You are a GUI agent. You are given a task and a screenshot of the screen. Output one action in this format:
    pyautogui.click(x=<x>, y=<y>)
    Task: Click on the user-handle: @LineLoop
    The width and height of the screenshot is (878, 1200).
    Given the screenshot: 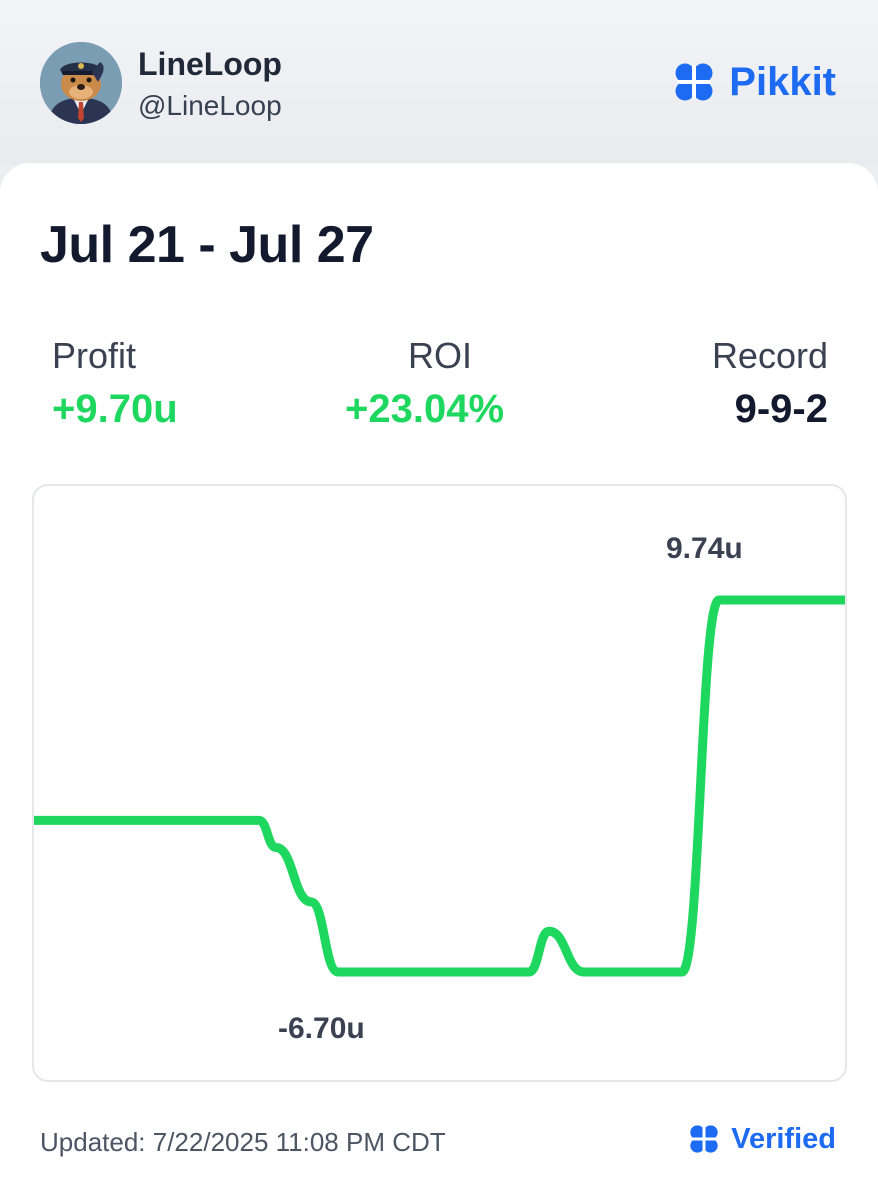 What is the action you would take?
    pyautogui.click(x=210, y=105)
    